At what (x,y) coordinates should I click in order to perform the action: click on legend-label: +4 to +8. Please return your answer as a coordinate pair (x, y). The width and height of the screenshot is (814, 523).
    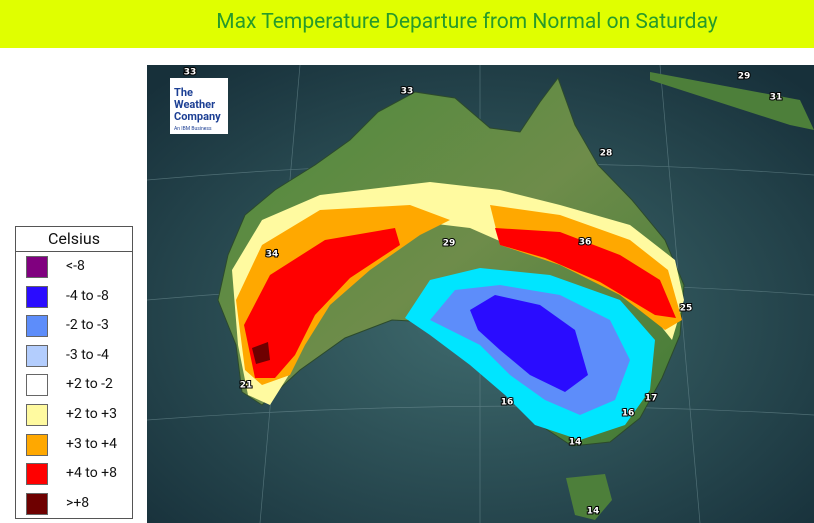
    Looking at the image, I should click on (91, 473).